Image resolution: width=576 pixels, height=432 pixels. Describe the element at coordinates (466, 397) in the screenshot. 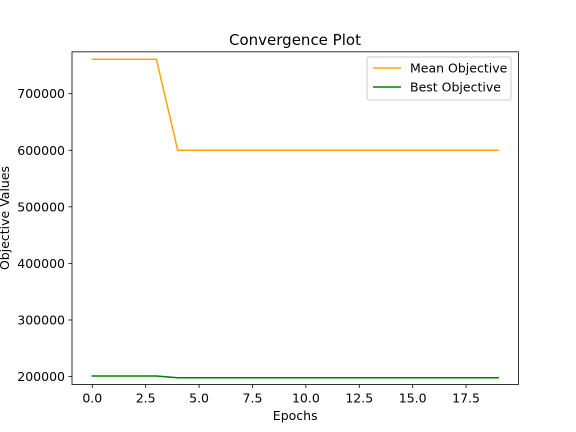

I see `x-tick-label: 17.5` at that location.